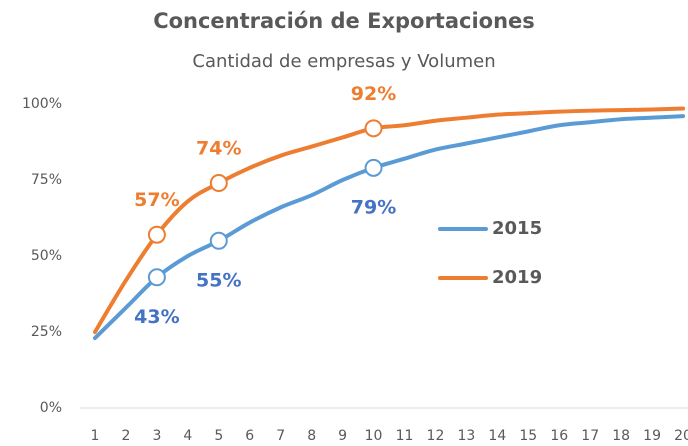 The height and width of the screenshot is (446, 688). Describe the element at coordinates (405, 436) in the screenshot. I see `x-tick-label: 11` at that location.